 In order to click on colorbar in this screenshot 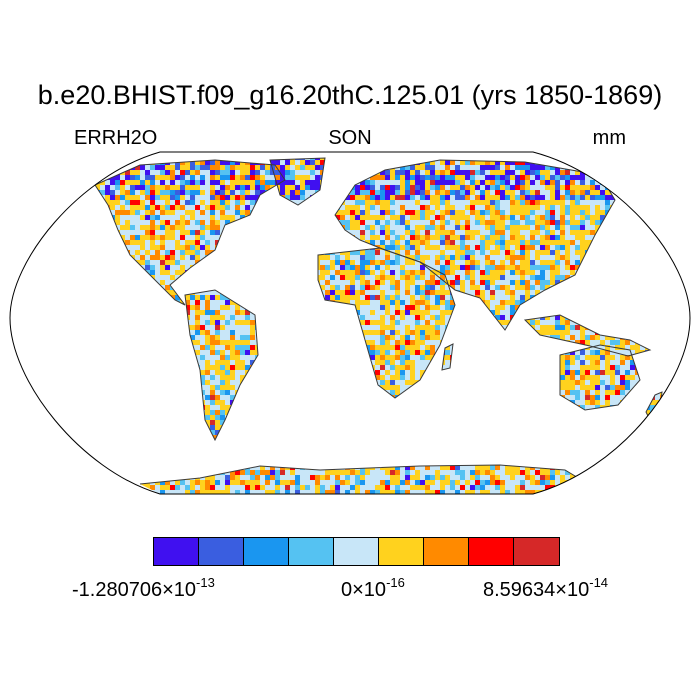, I will do `click(356, 551)`.